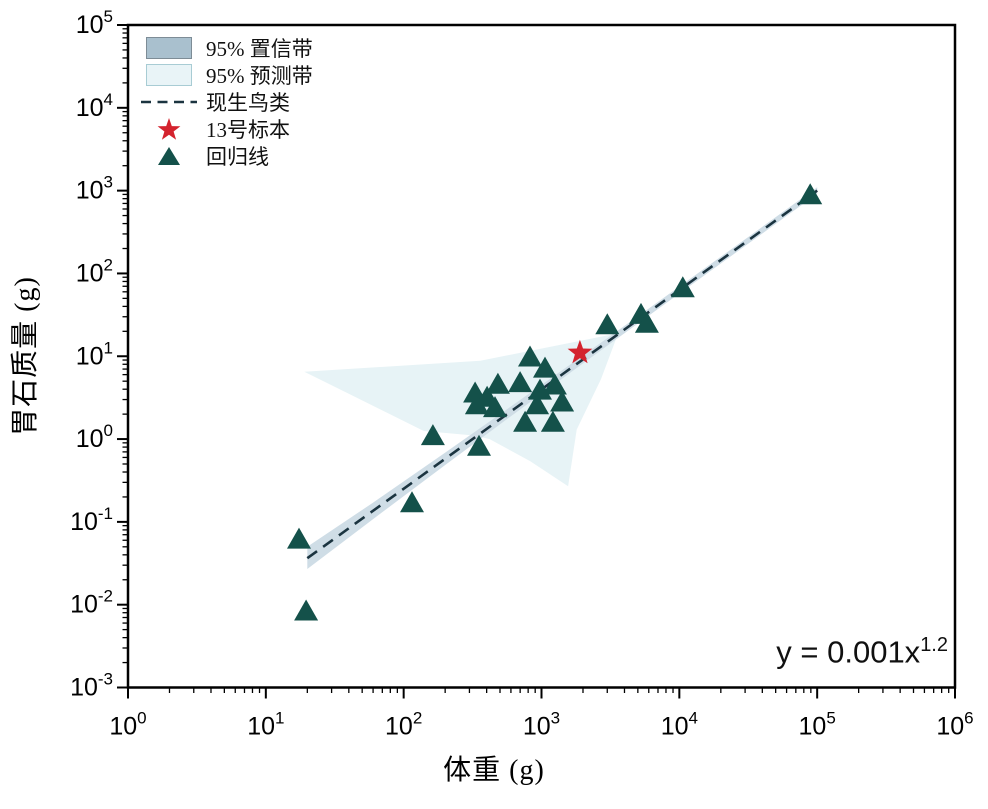  I want to click on x-tick-label: 10¹, so click(265, 725).